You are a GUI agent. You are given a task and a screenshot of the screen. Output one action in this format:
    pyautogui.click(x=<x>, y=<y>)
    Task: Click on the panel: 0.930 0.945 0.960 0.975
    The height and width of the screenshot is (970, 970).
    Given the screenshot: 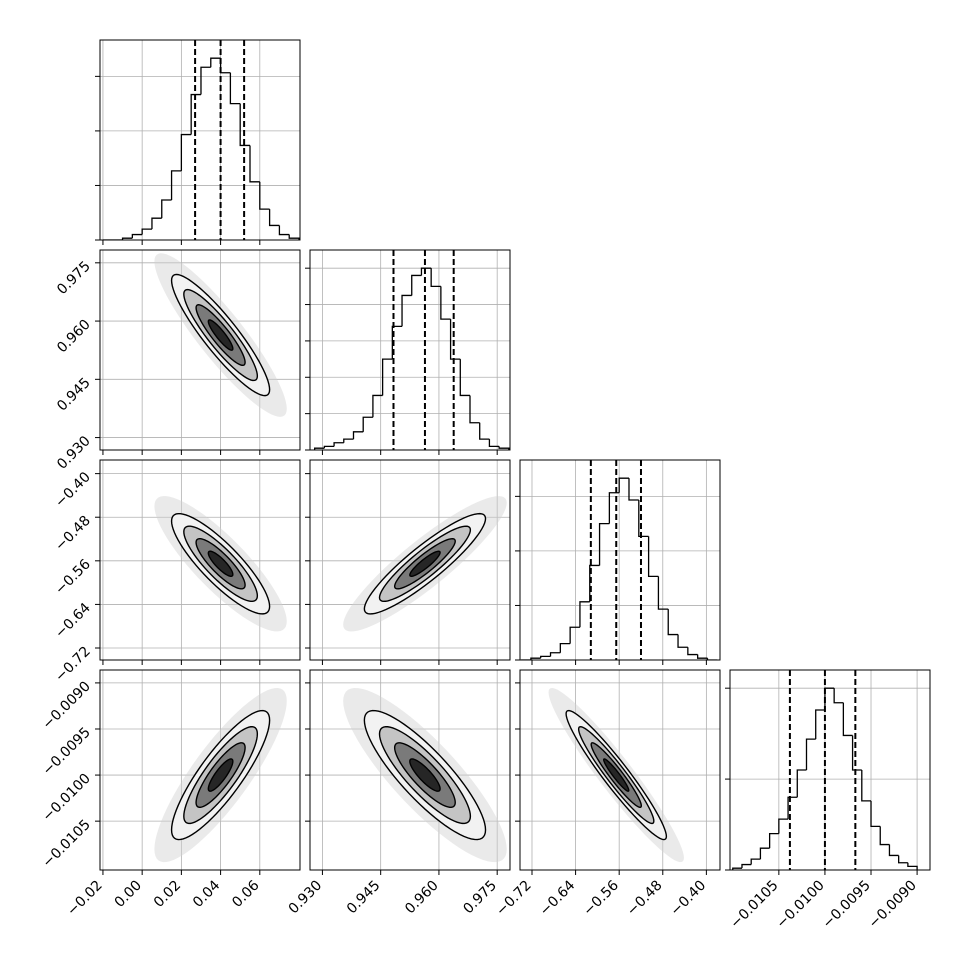 What is the action you would take?
    pyautogui.click(x=177, y=361)
    